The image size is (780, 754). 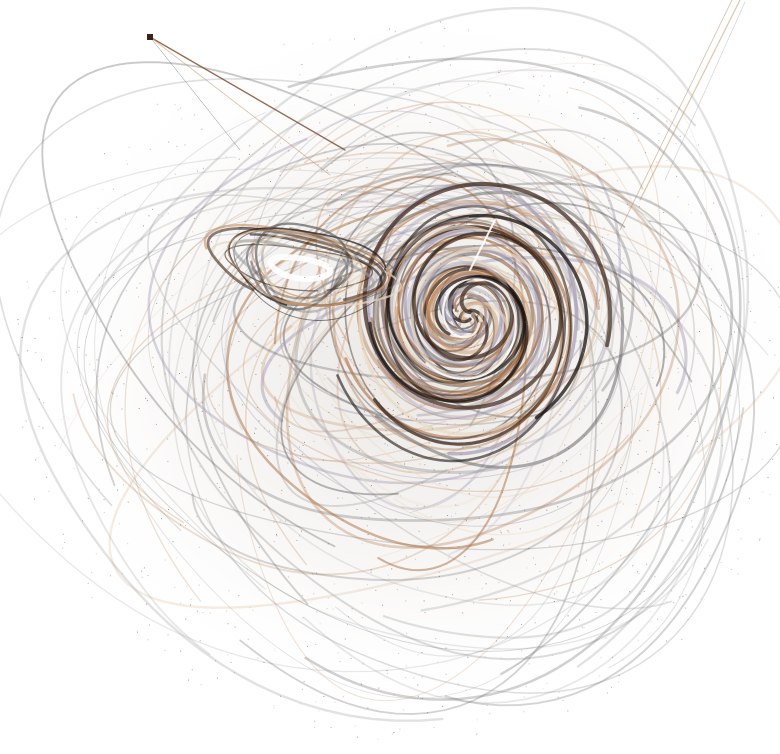 I want to click on vortex-strand, so click(x=469, y=320).